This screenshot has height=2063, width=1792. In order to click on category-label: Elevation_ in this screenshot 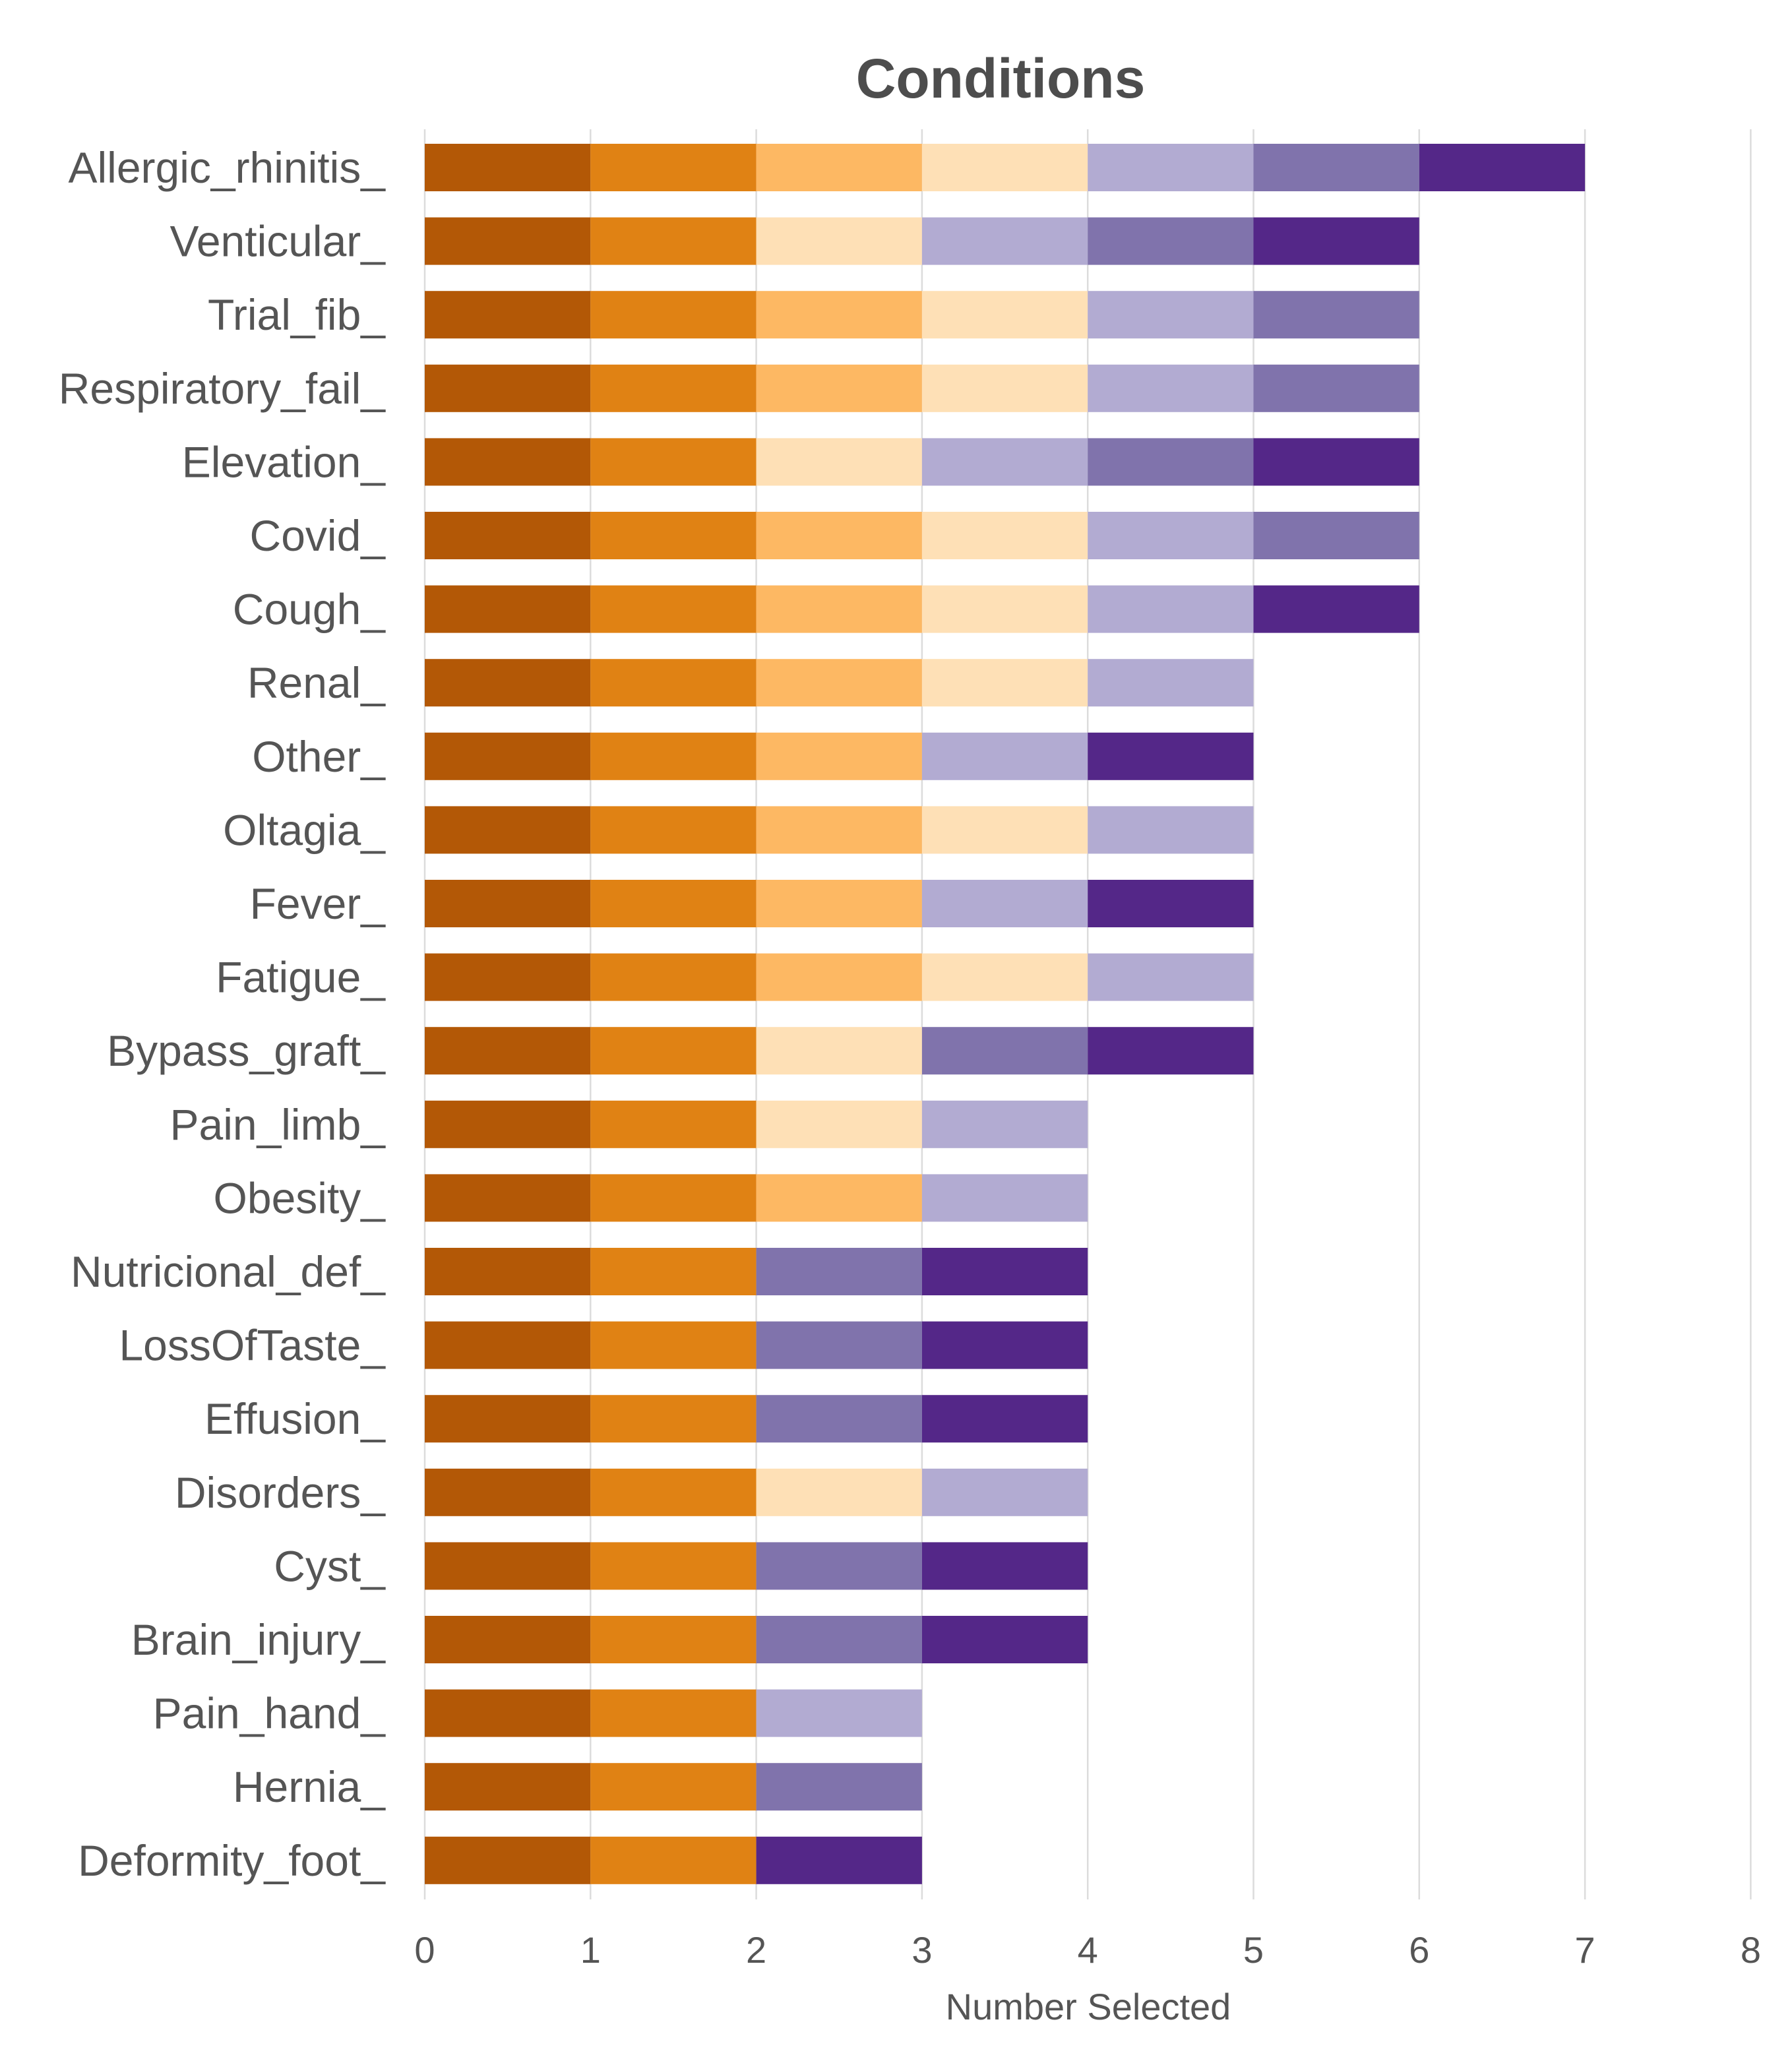, I will do `click(284, 461)`.